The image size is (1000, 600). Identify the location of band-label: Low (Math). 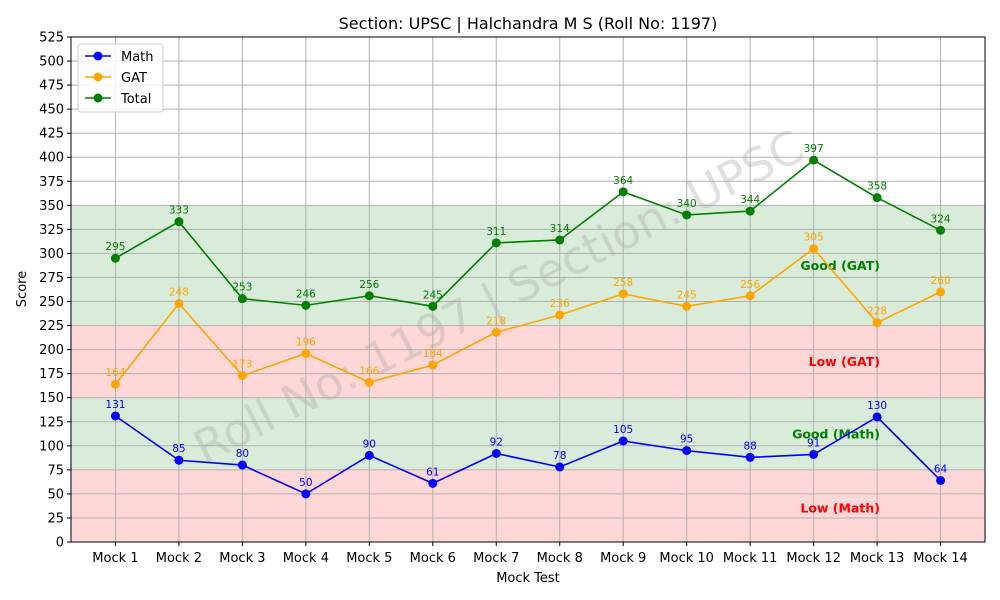
(840, 507).